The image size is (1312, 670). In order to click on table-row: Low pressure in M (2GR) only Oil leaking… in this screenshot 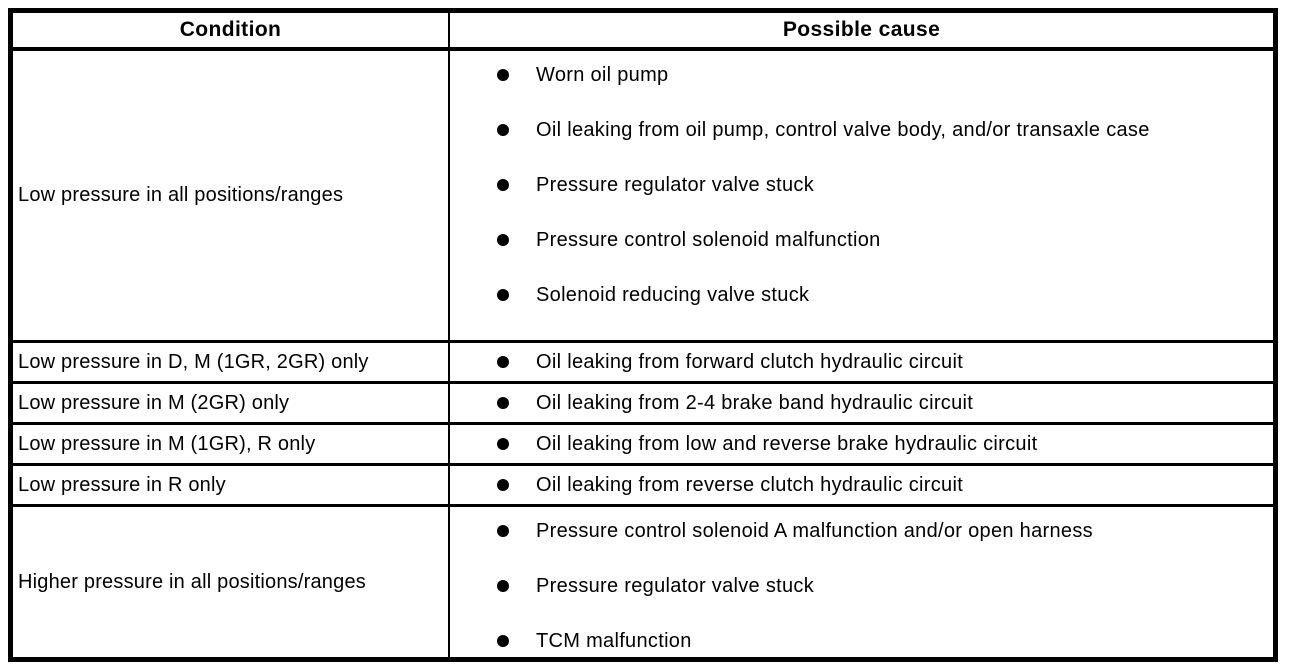, I will do `click(643, 404)`.